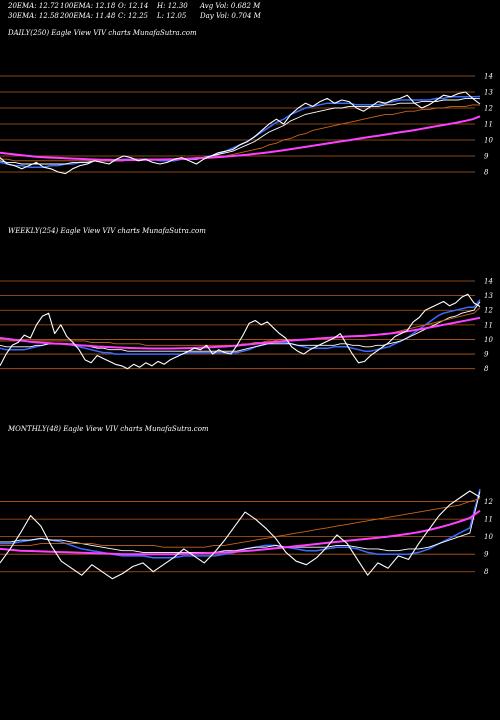 This screenshot has height=720, width=500. Describe the element at coordinates (88, 6) in the screenshot. I see `header-ema100: 100EMA: 12.18` at that location.